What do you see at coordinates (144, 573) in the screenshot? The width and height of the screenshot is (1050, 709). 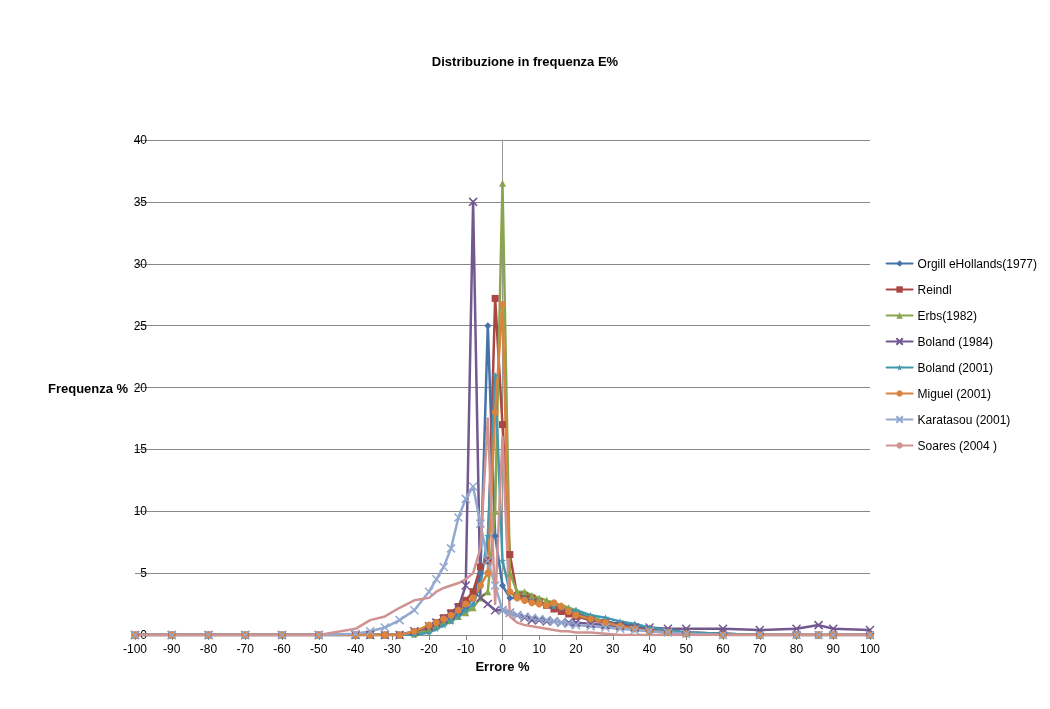 I see `y-tick-label: 5` at bounding box center [144, 573].